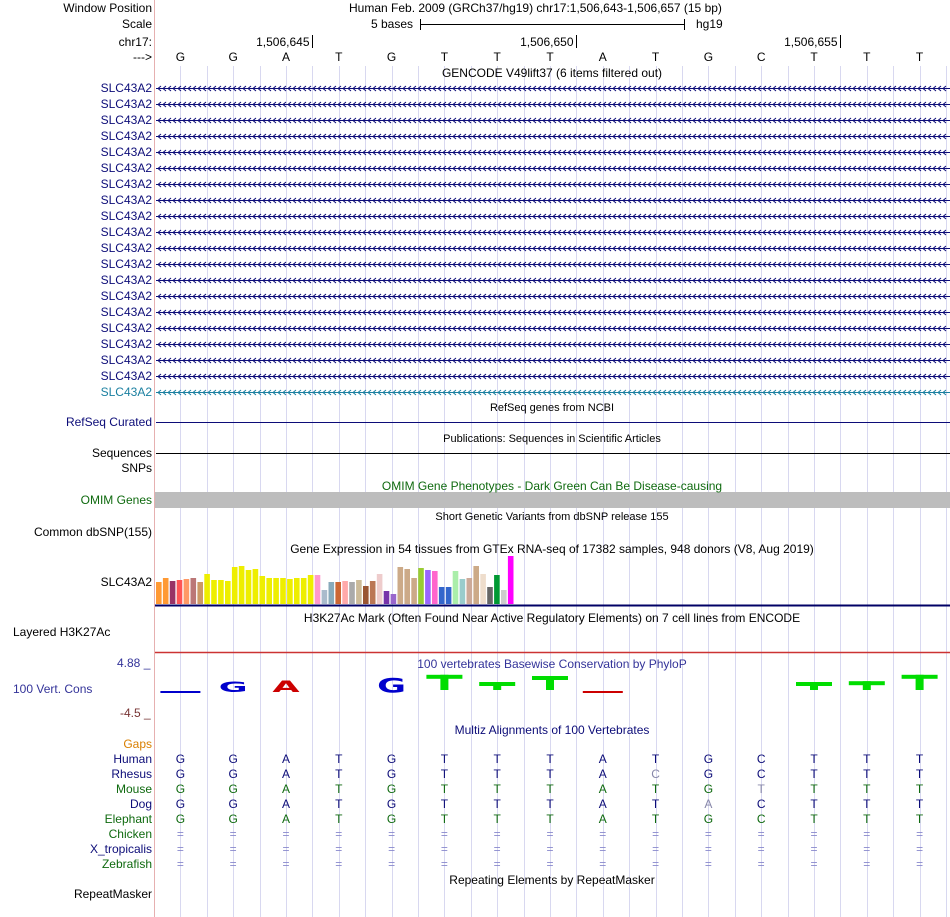 The width and height of the screenshot is (950, 917). What do you see at coordinates (552, 73) in the screenshot?
I see `gencode-track-title: GENCODE V49lift37 (6 items filtered out)` at bounding box center [552, 73].